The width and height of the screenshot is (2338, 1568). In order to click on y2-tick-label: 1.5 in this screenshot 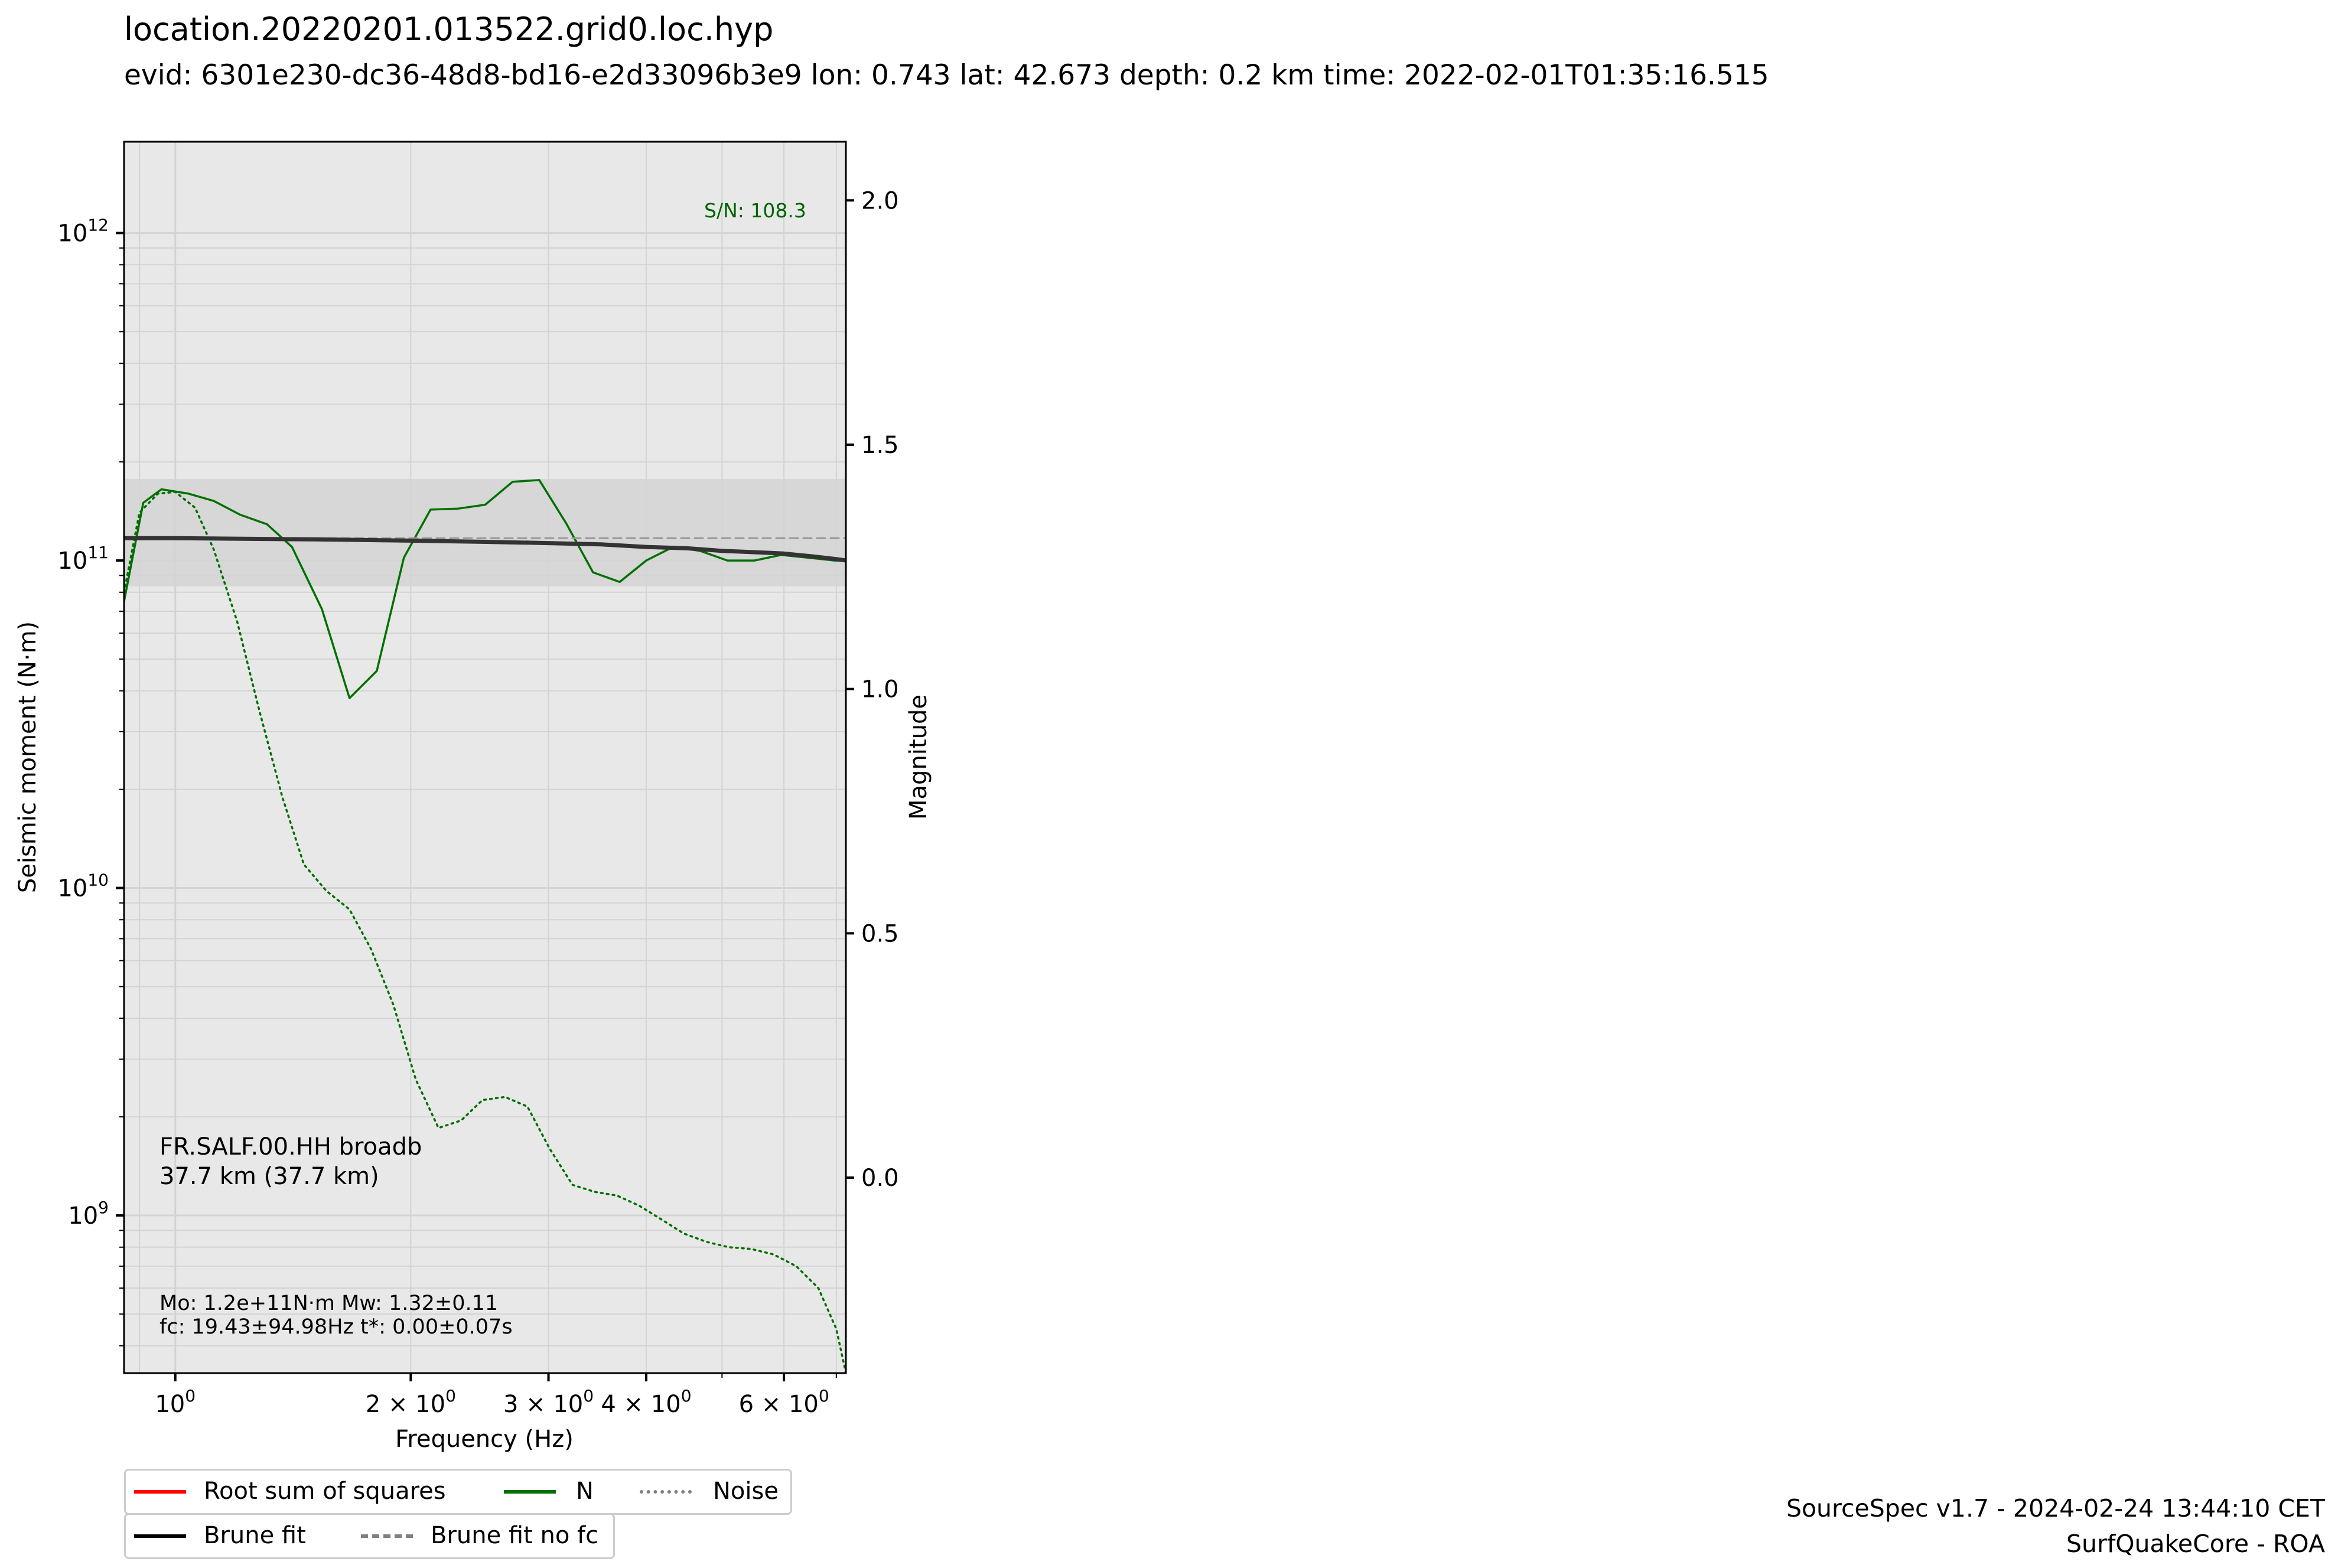, I will do `click(880, 445)`.